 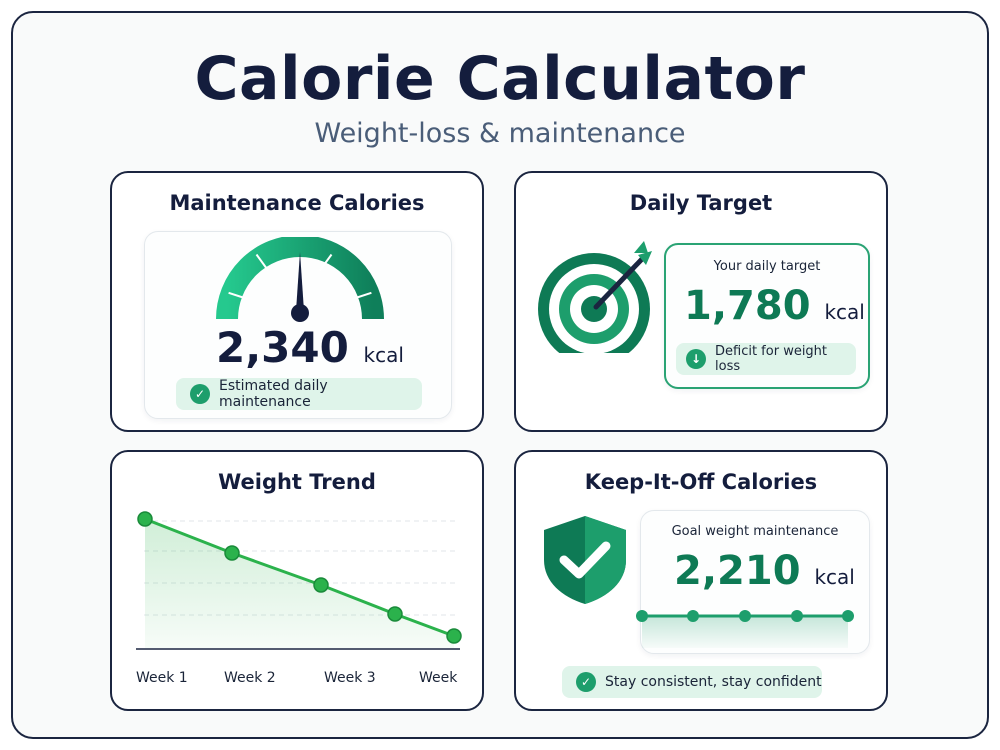 I want to click on gauge-icon, so click(x=300, y=279).